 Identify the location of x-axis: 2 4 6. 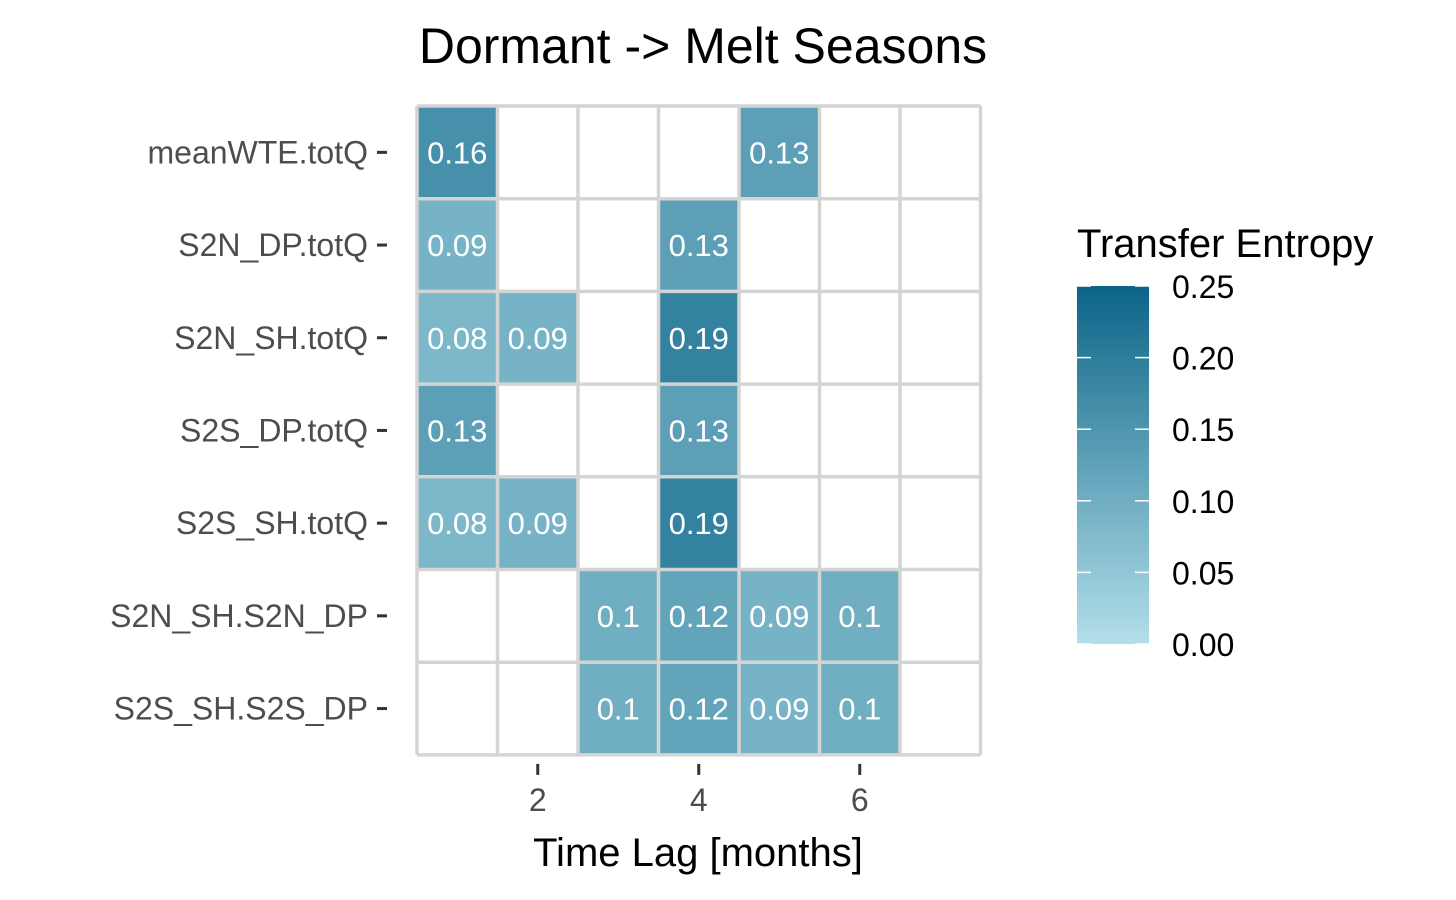
(699, 790).